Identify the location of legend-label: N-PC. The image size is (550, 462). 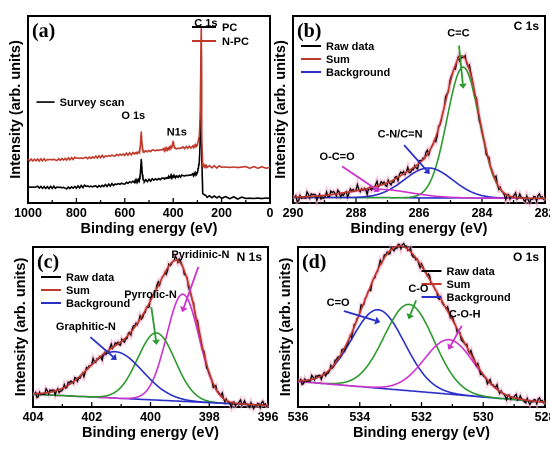
(235, 42).